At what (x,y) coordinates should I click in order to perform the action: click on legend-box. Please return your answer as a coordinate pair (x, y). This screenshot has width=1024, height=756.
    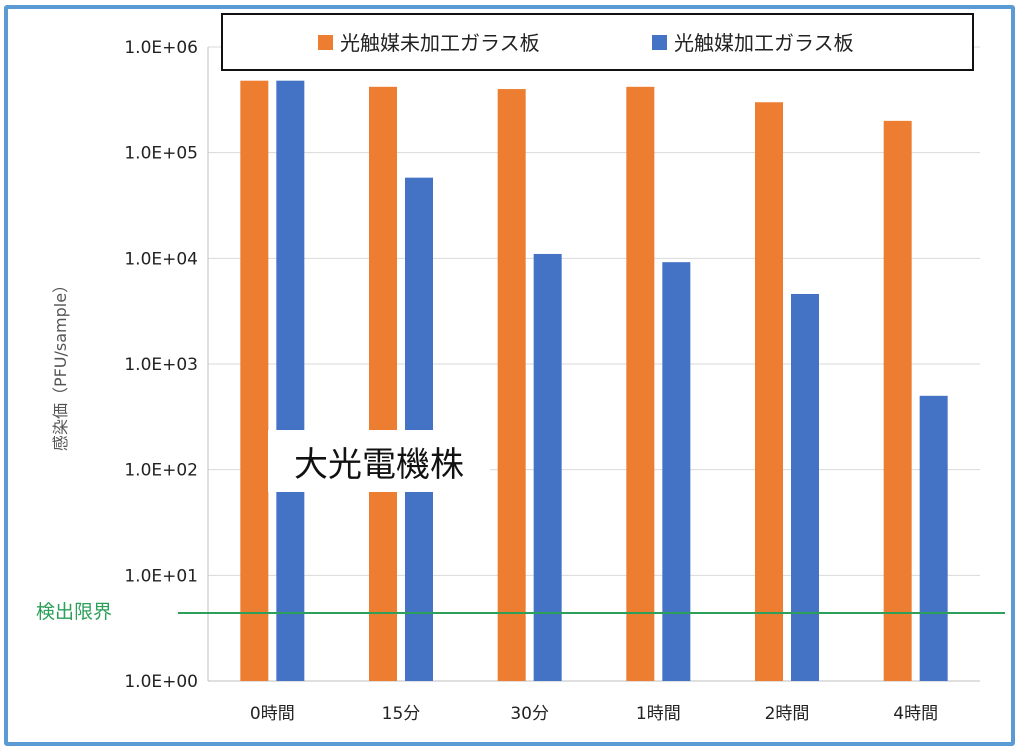
    Looking at the image, I should click on (597, 42).